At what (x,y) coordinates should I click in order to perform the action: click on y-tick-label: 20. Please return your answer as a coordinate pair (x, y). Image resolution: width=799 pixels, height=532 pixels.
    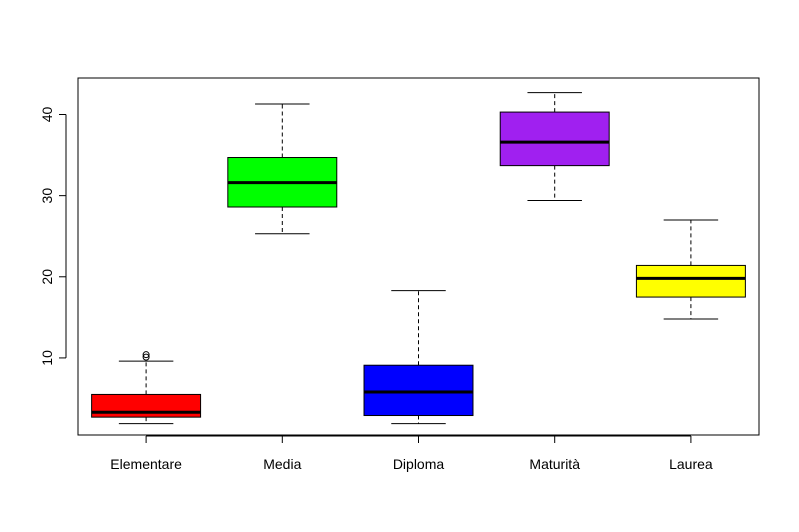
    Looking at the image, I should click on (47, 277).